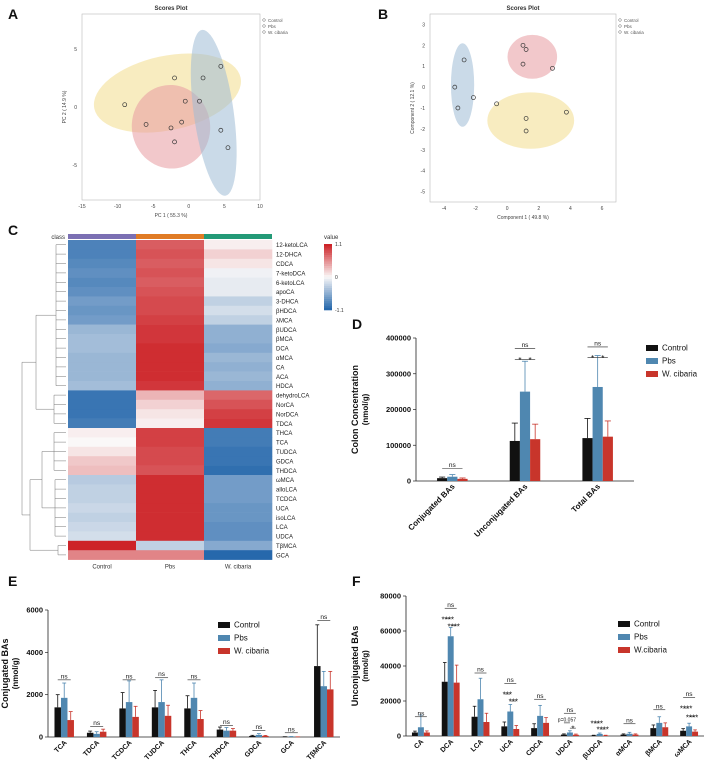  Describe the element at coordinates (336, 278) in the screenshot. I see `legend-tick-label: 0` at that location.